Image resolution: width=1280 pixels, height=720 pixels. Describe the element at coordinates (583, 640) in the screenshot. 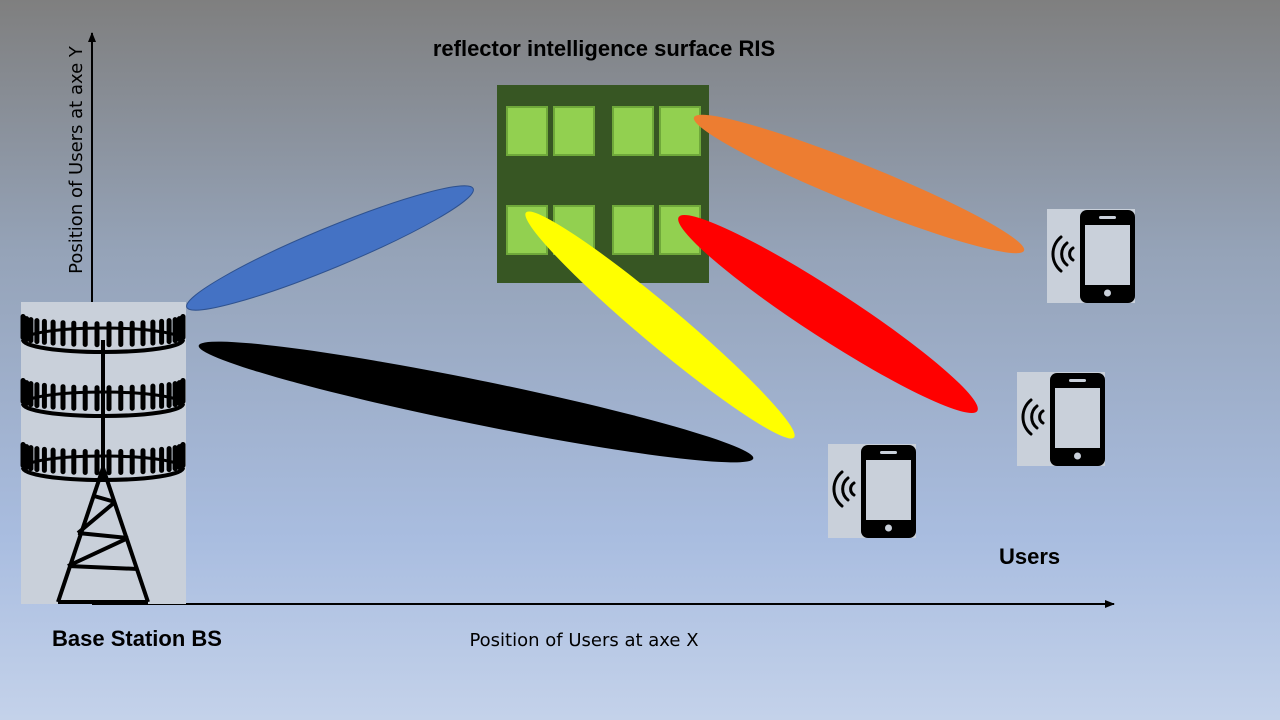

I see `x-axis-label: Position of Users at axe X` at that location.